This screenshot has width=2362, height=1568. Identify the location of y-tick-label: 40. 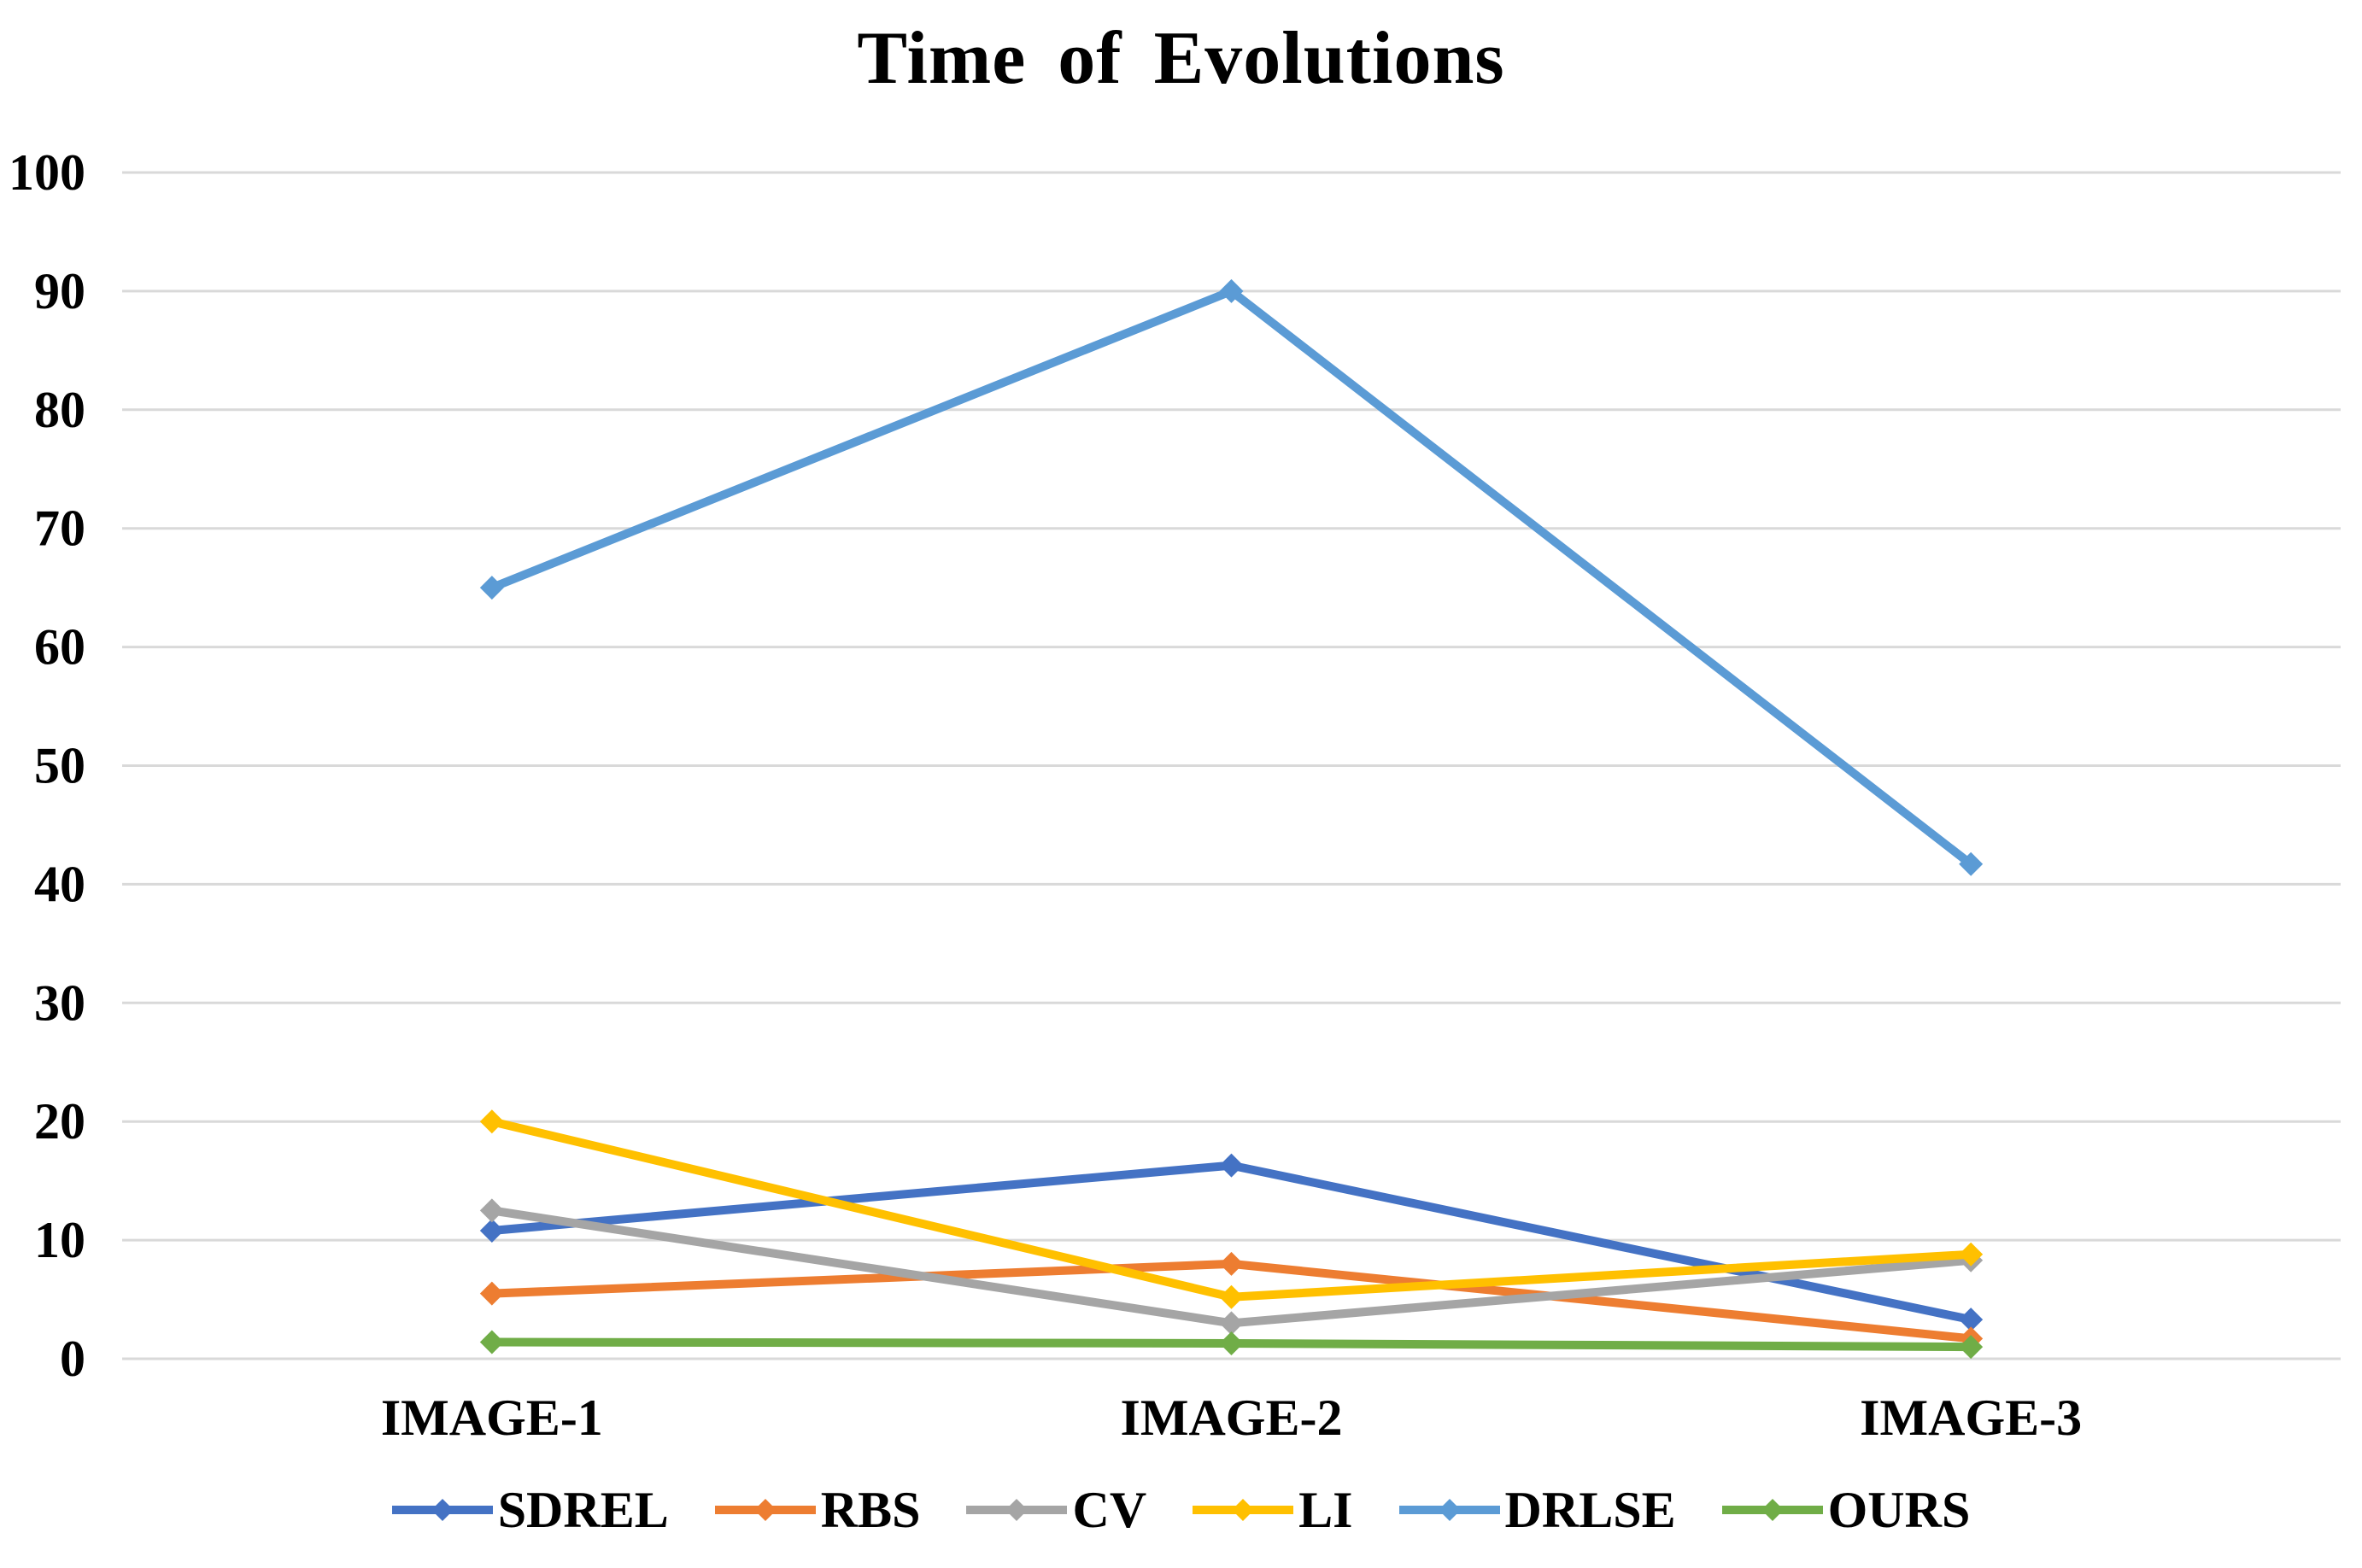
(59, 884).